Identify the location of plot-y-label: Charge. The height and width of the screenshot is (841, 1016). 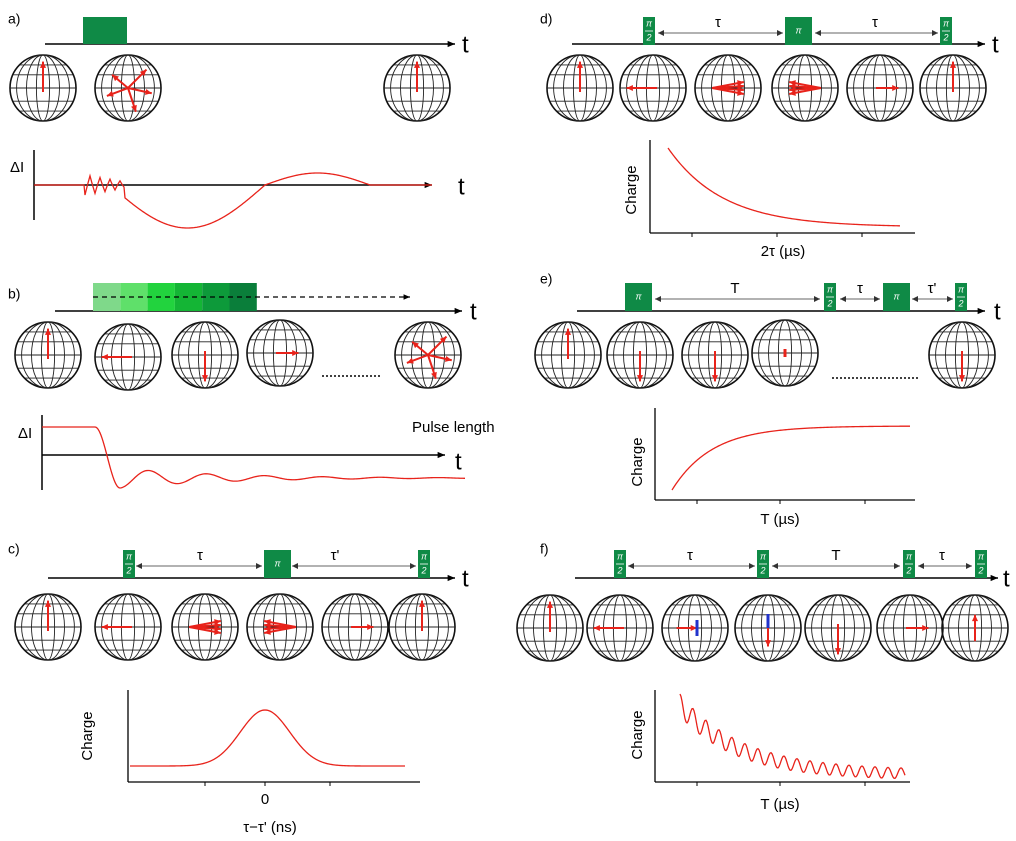
(87, 735).